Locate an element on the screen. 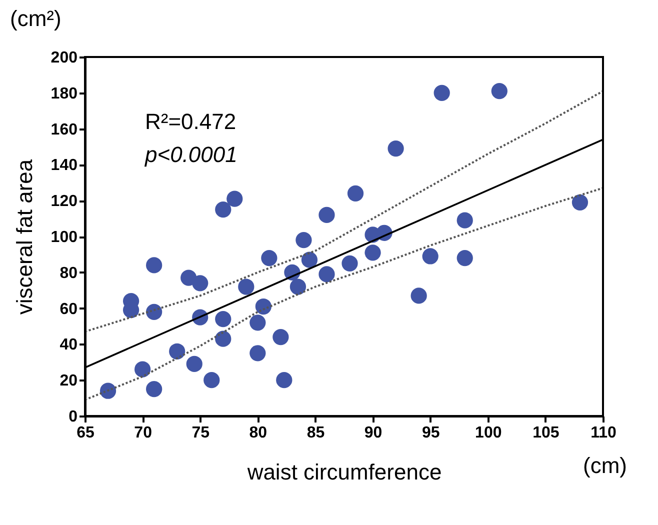  y-tick-label: 100 is located at coordinates (64, 237).